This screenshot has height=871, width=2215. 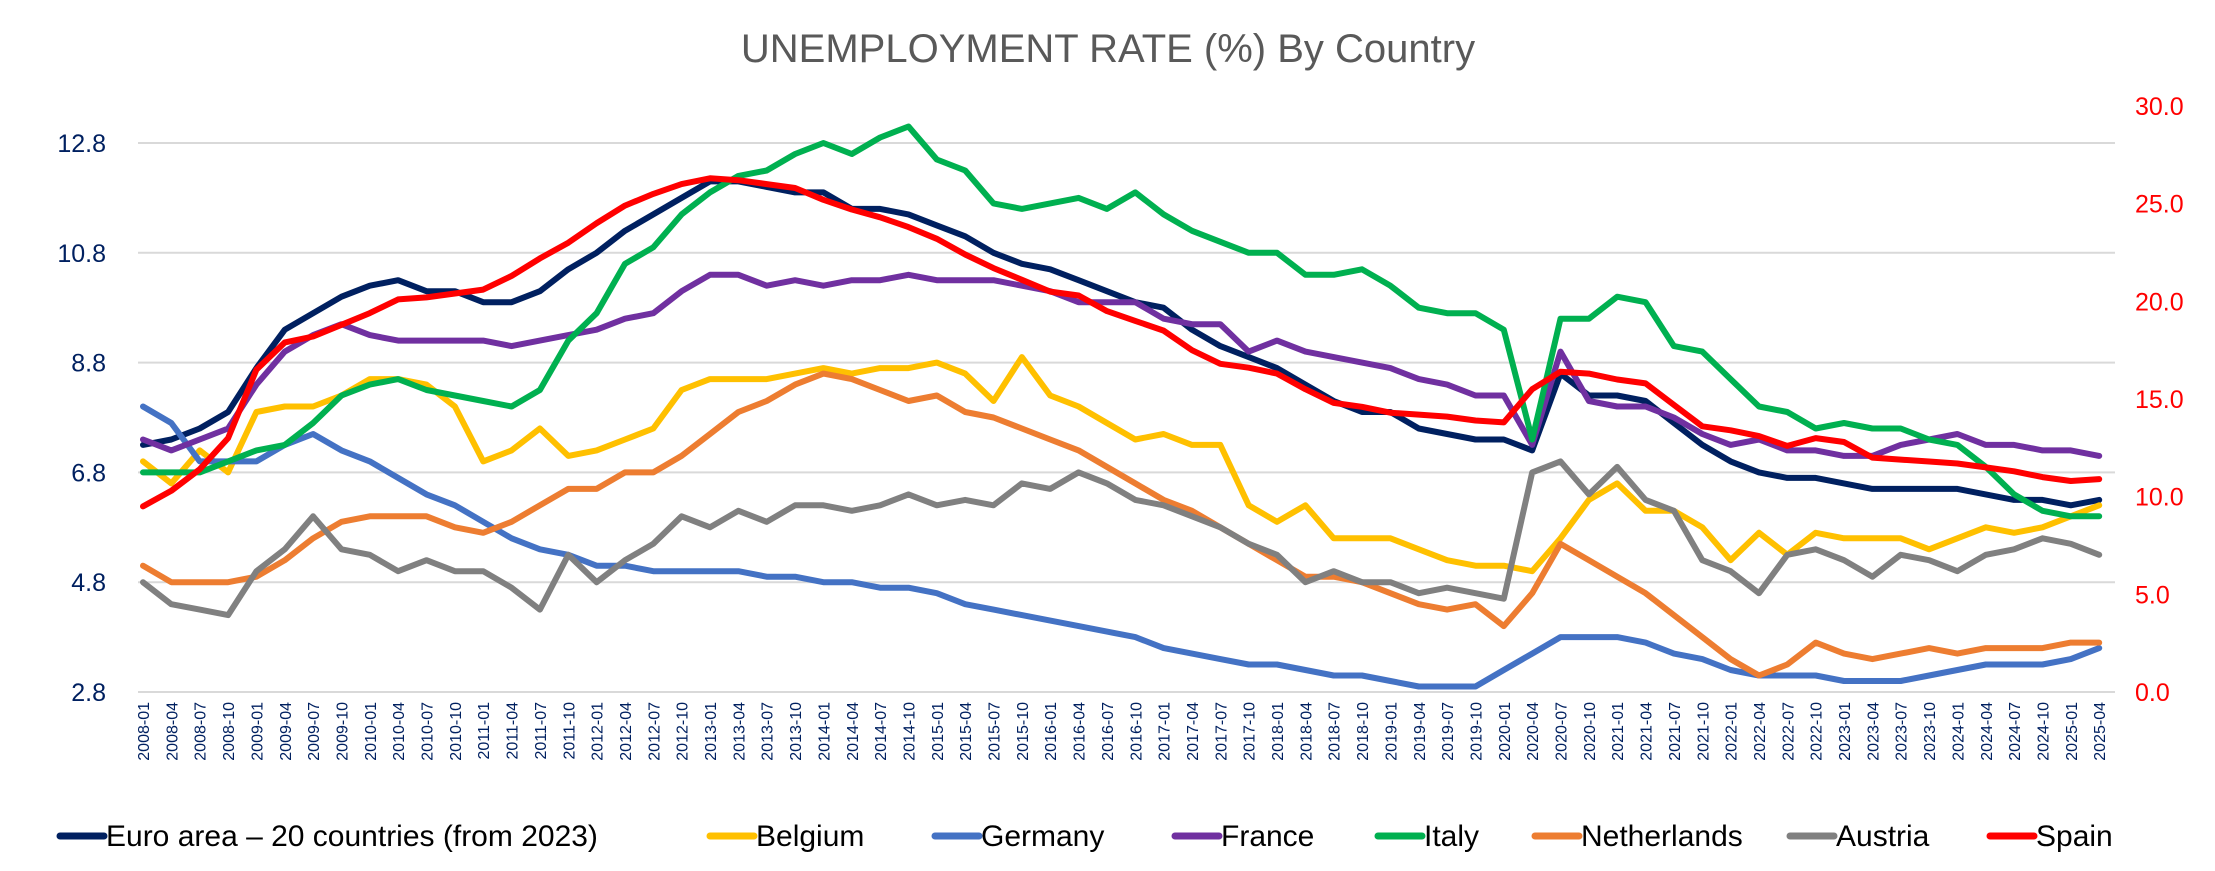 What do you see at coordinates (541, 731) in the screenshot?
I see `x-tick-label: 2011-07` at bounding box center [541, 731].